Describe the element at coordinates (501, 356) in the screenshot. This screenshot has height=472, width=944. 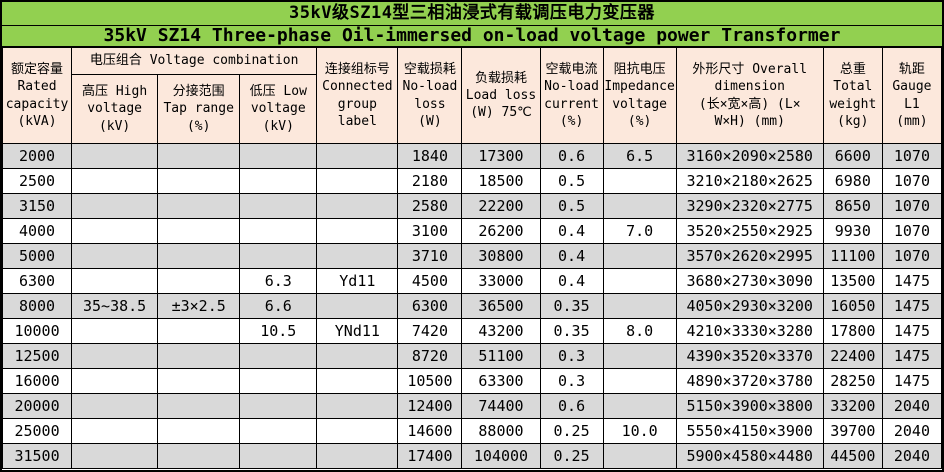
I see `cell-load_loss: 51100` at that location.